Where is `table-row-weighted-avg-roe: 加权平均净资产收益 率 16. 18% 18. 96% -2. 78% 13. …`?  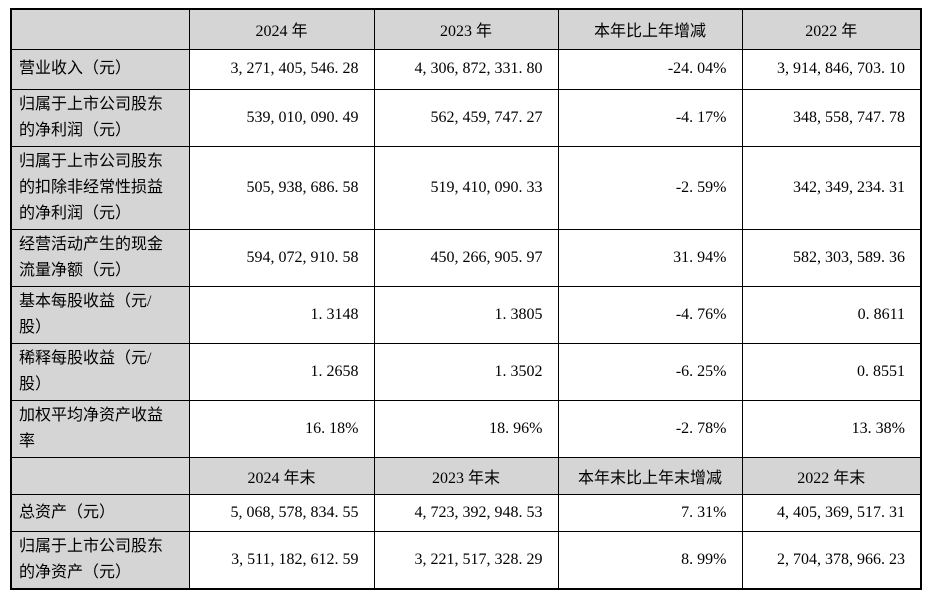
table-row-weighted-avg-roe: 加权平均净资产收益 率 16. 18% 18. 96% -2. 78% 13. … is located at coordinates (466, 428).